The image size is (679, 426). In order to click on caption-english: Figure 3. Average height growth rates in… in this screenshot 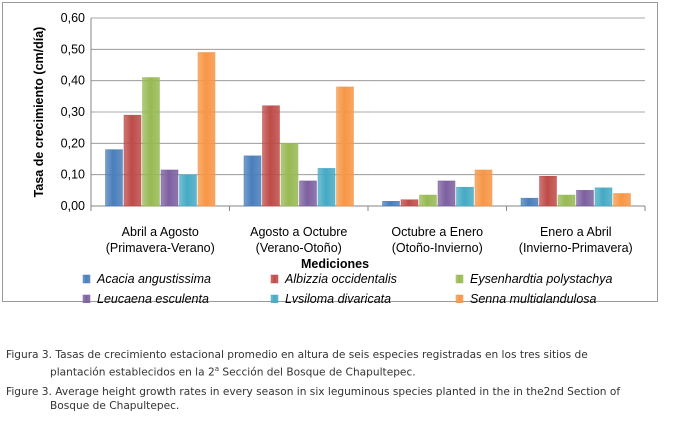, I will do `click(338, 399)`.